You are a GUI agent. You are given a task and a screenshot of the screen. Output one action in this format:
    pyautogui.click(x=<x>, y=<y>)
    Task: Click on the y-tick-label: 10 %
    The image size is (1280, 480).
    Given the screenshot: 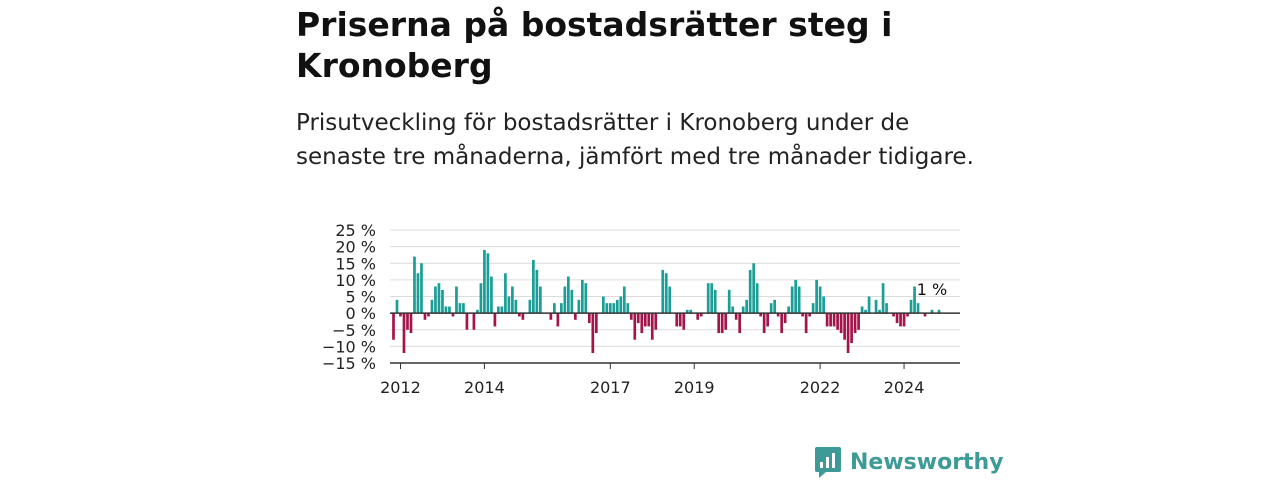 What is the action you would take?
    pyautogui.click(x=355, y=280)
    